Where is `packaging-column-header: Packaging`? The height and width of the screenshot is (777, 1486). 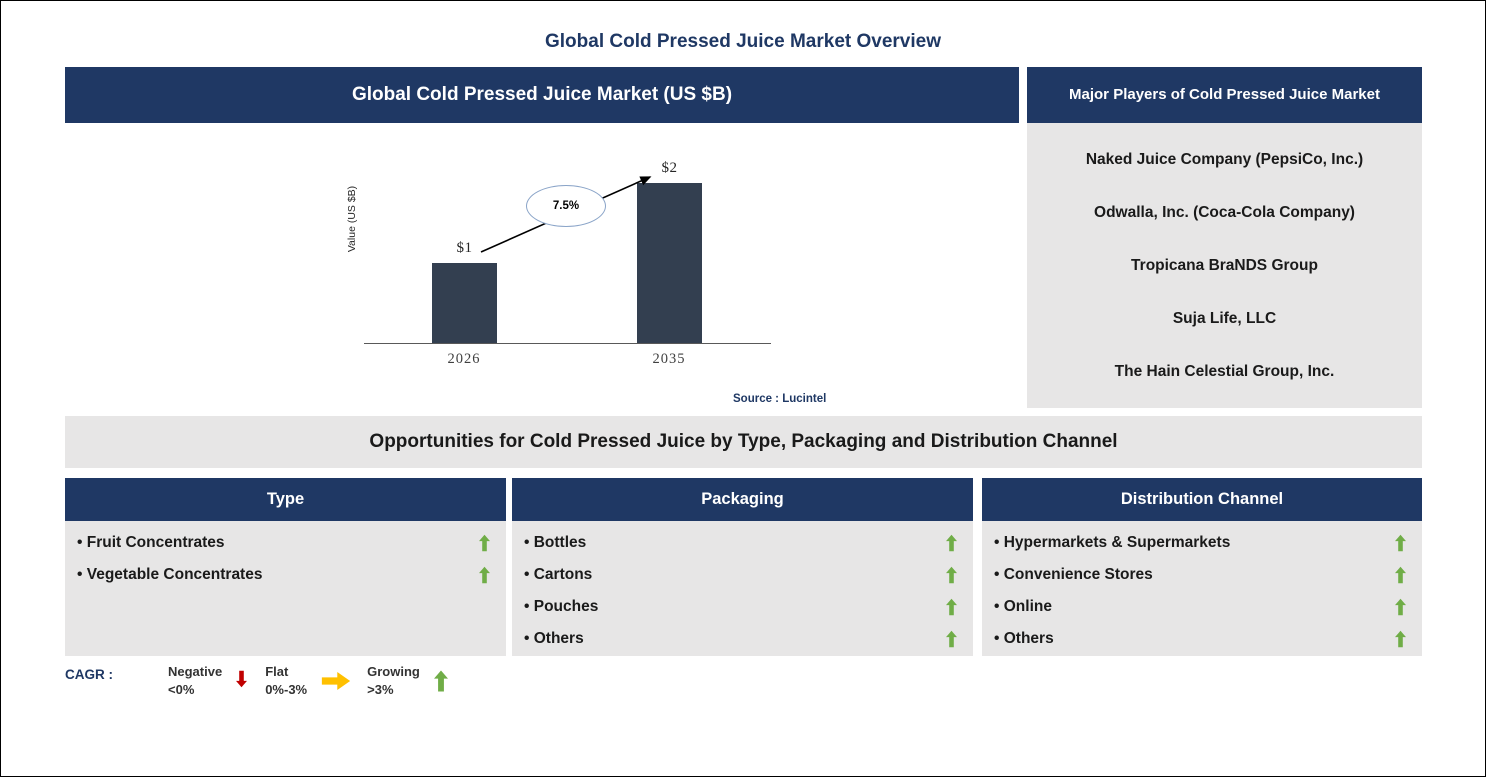 packaging-column-header: Packaging is located at coordinates (742, 499).